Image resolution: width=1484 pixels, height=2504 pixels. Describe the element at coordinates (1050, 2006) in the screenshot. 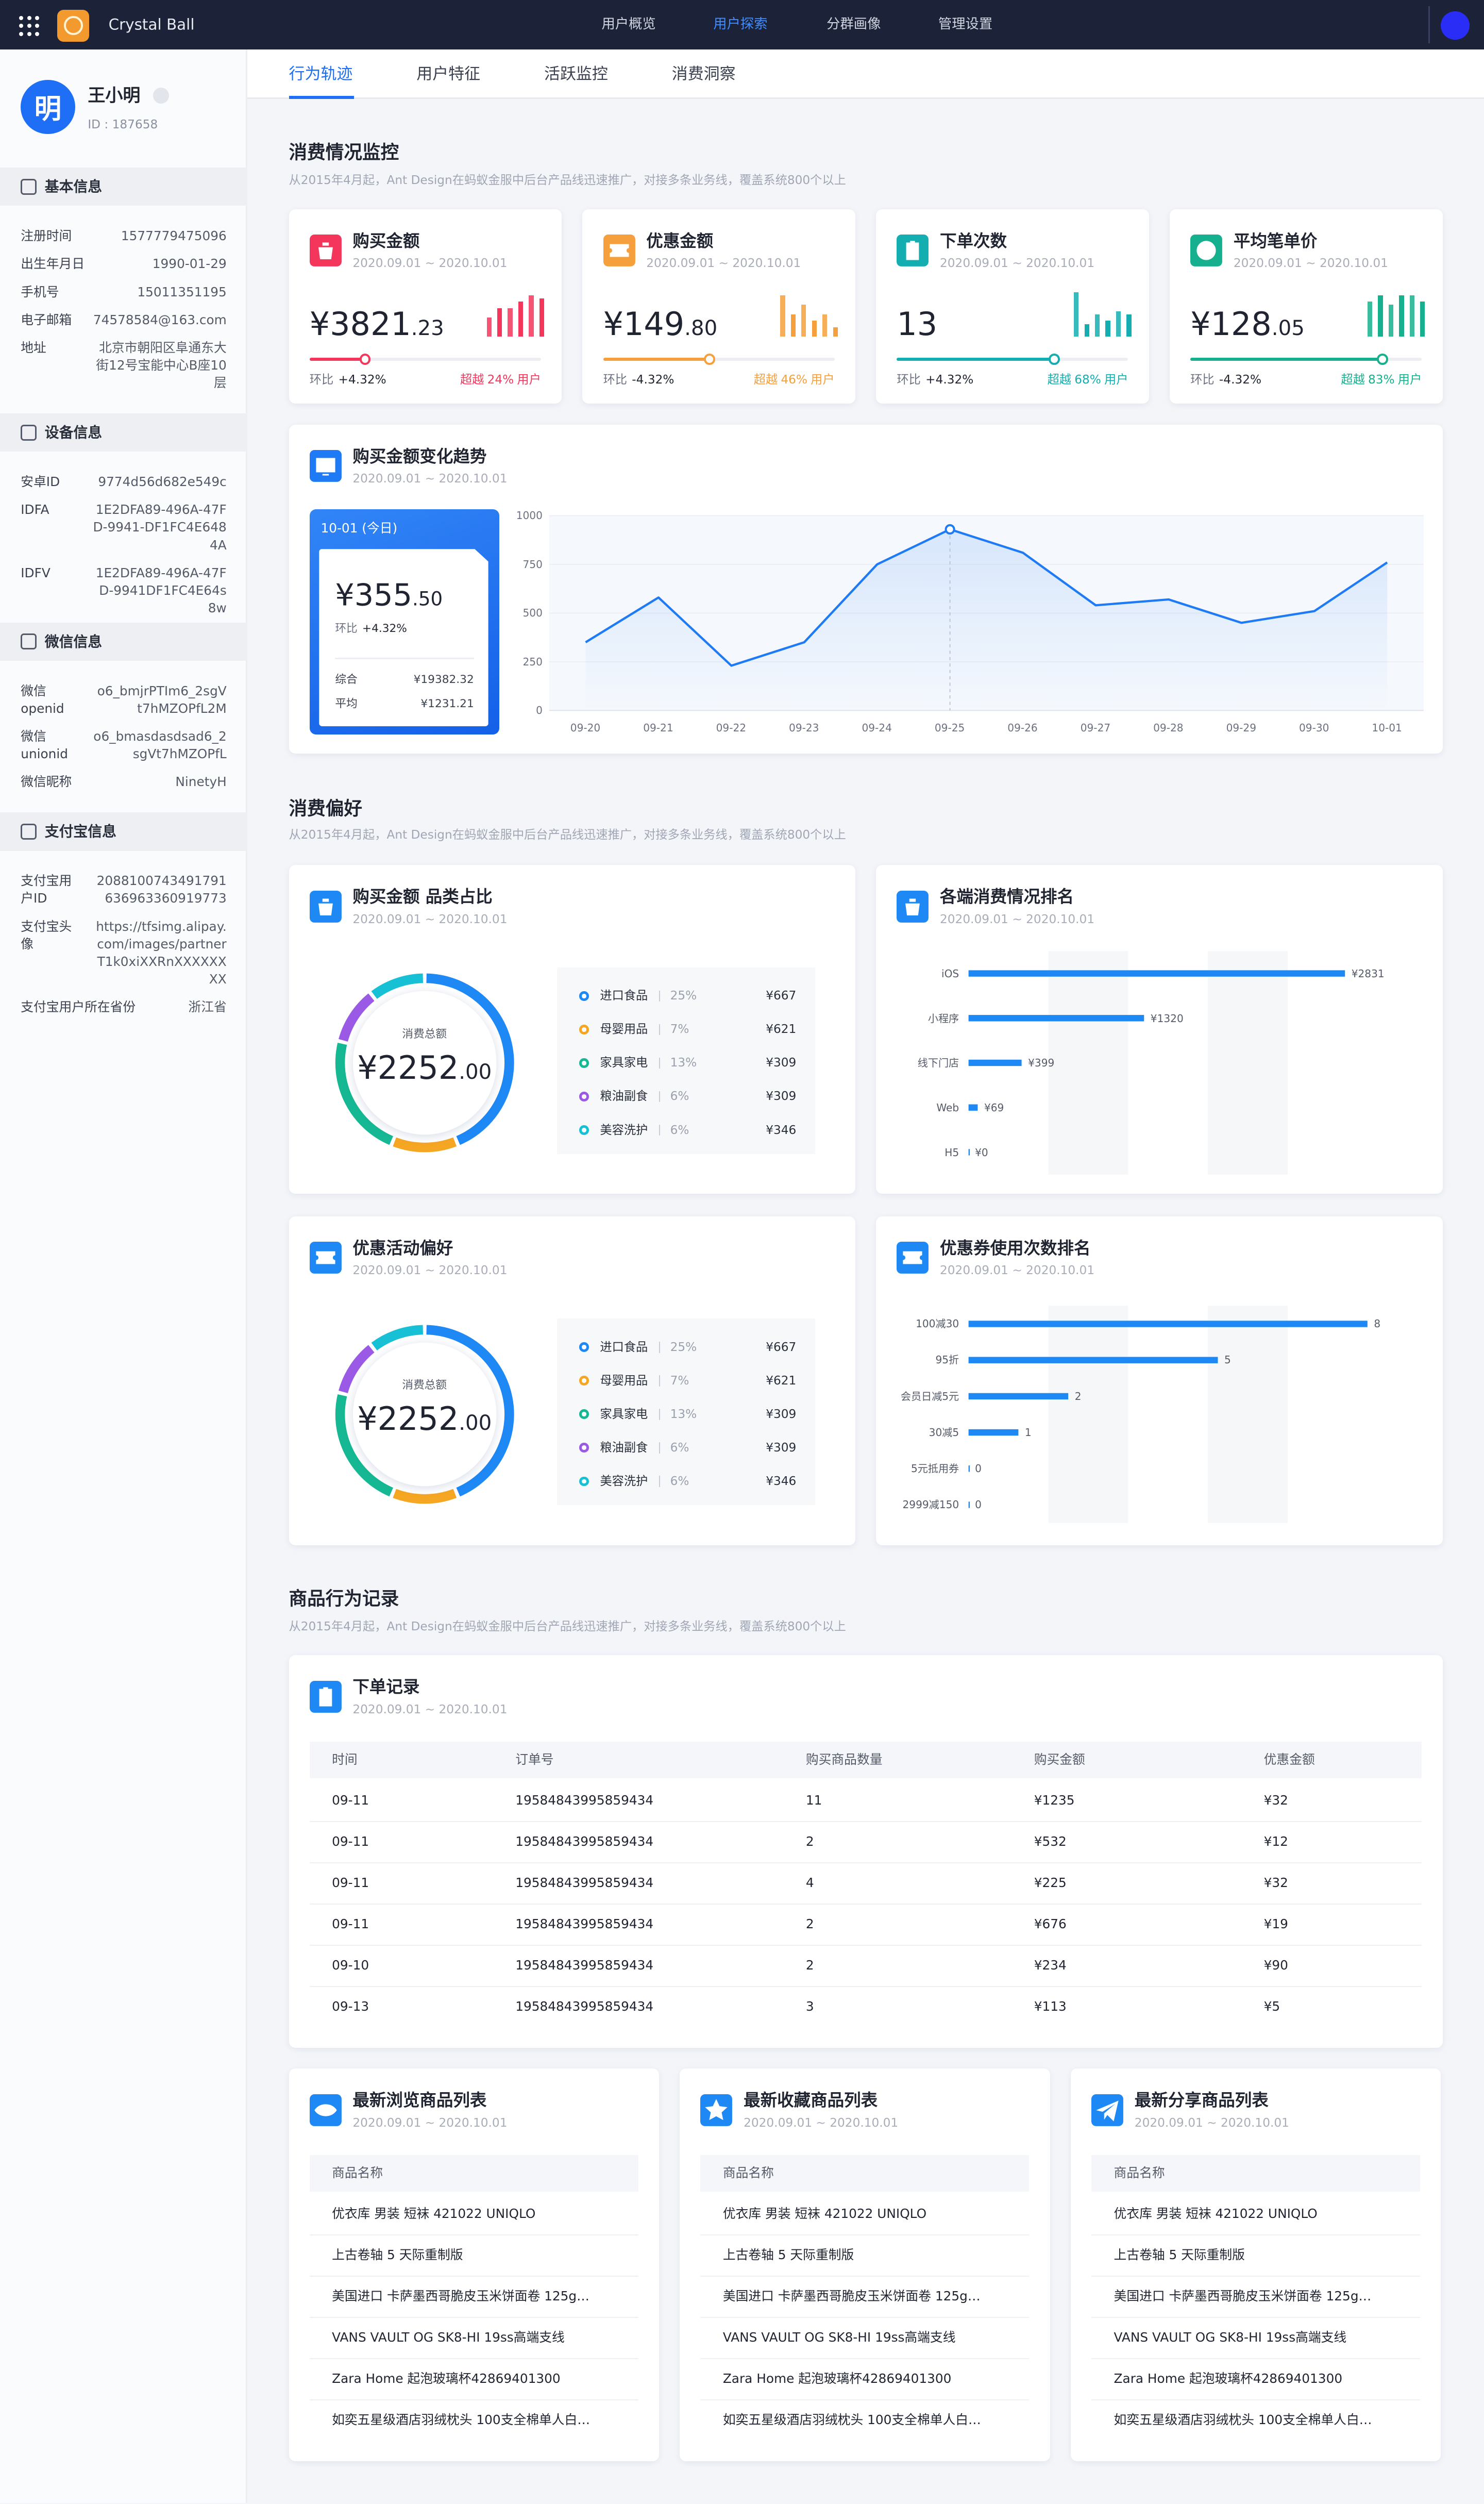

I see `table-cell: ¥113` at that location.